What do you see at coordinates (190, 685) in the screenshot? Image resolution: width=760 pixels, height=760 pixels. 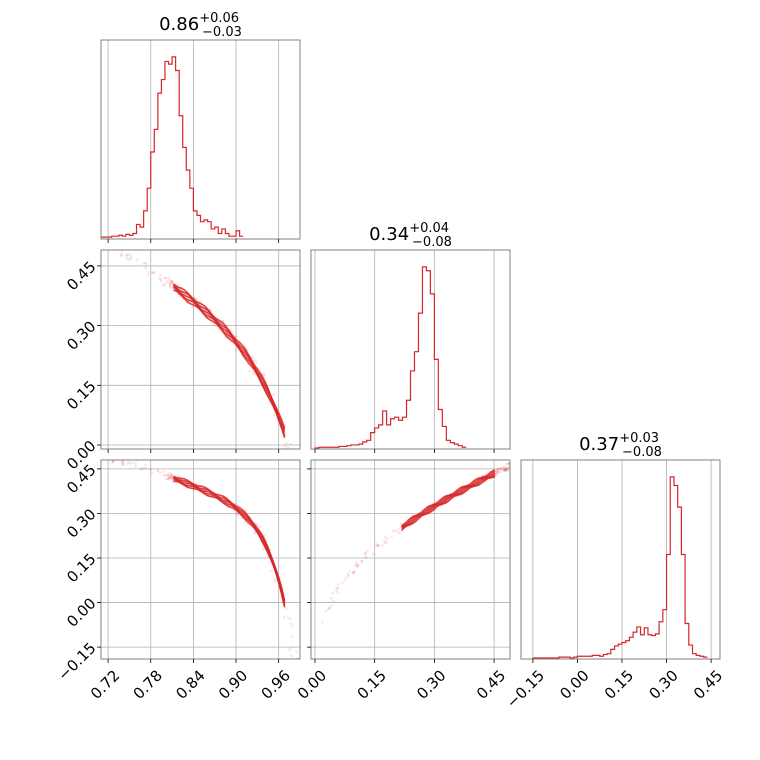 I see `x-tick-label: 0.84` at bounding box center [190, 685].